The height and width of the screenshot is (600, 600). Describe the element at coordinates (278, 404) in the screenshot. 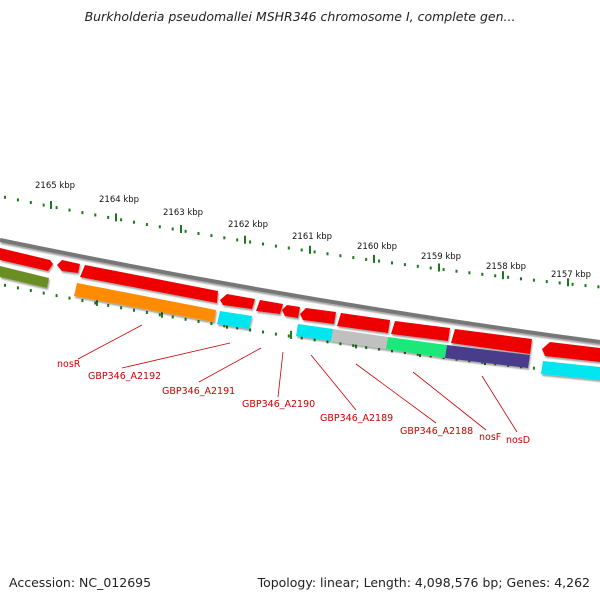

I see `gene-label-text: GBP346_A2190` at that location.